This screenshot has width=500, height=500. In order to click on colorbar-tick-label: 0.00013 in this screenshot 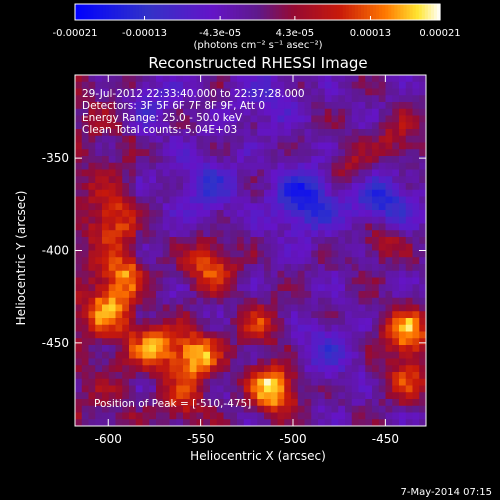, I will do `click(370, 33)`.